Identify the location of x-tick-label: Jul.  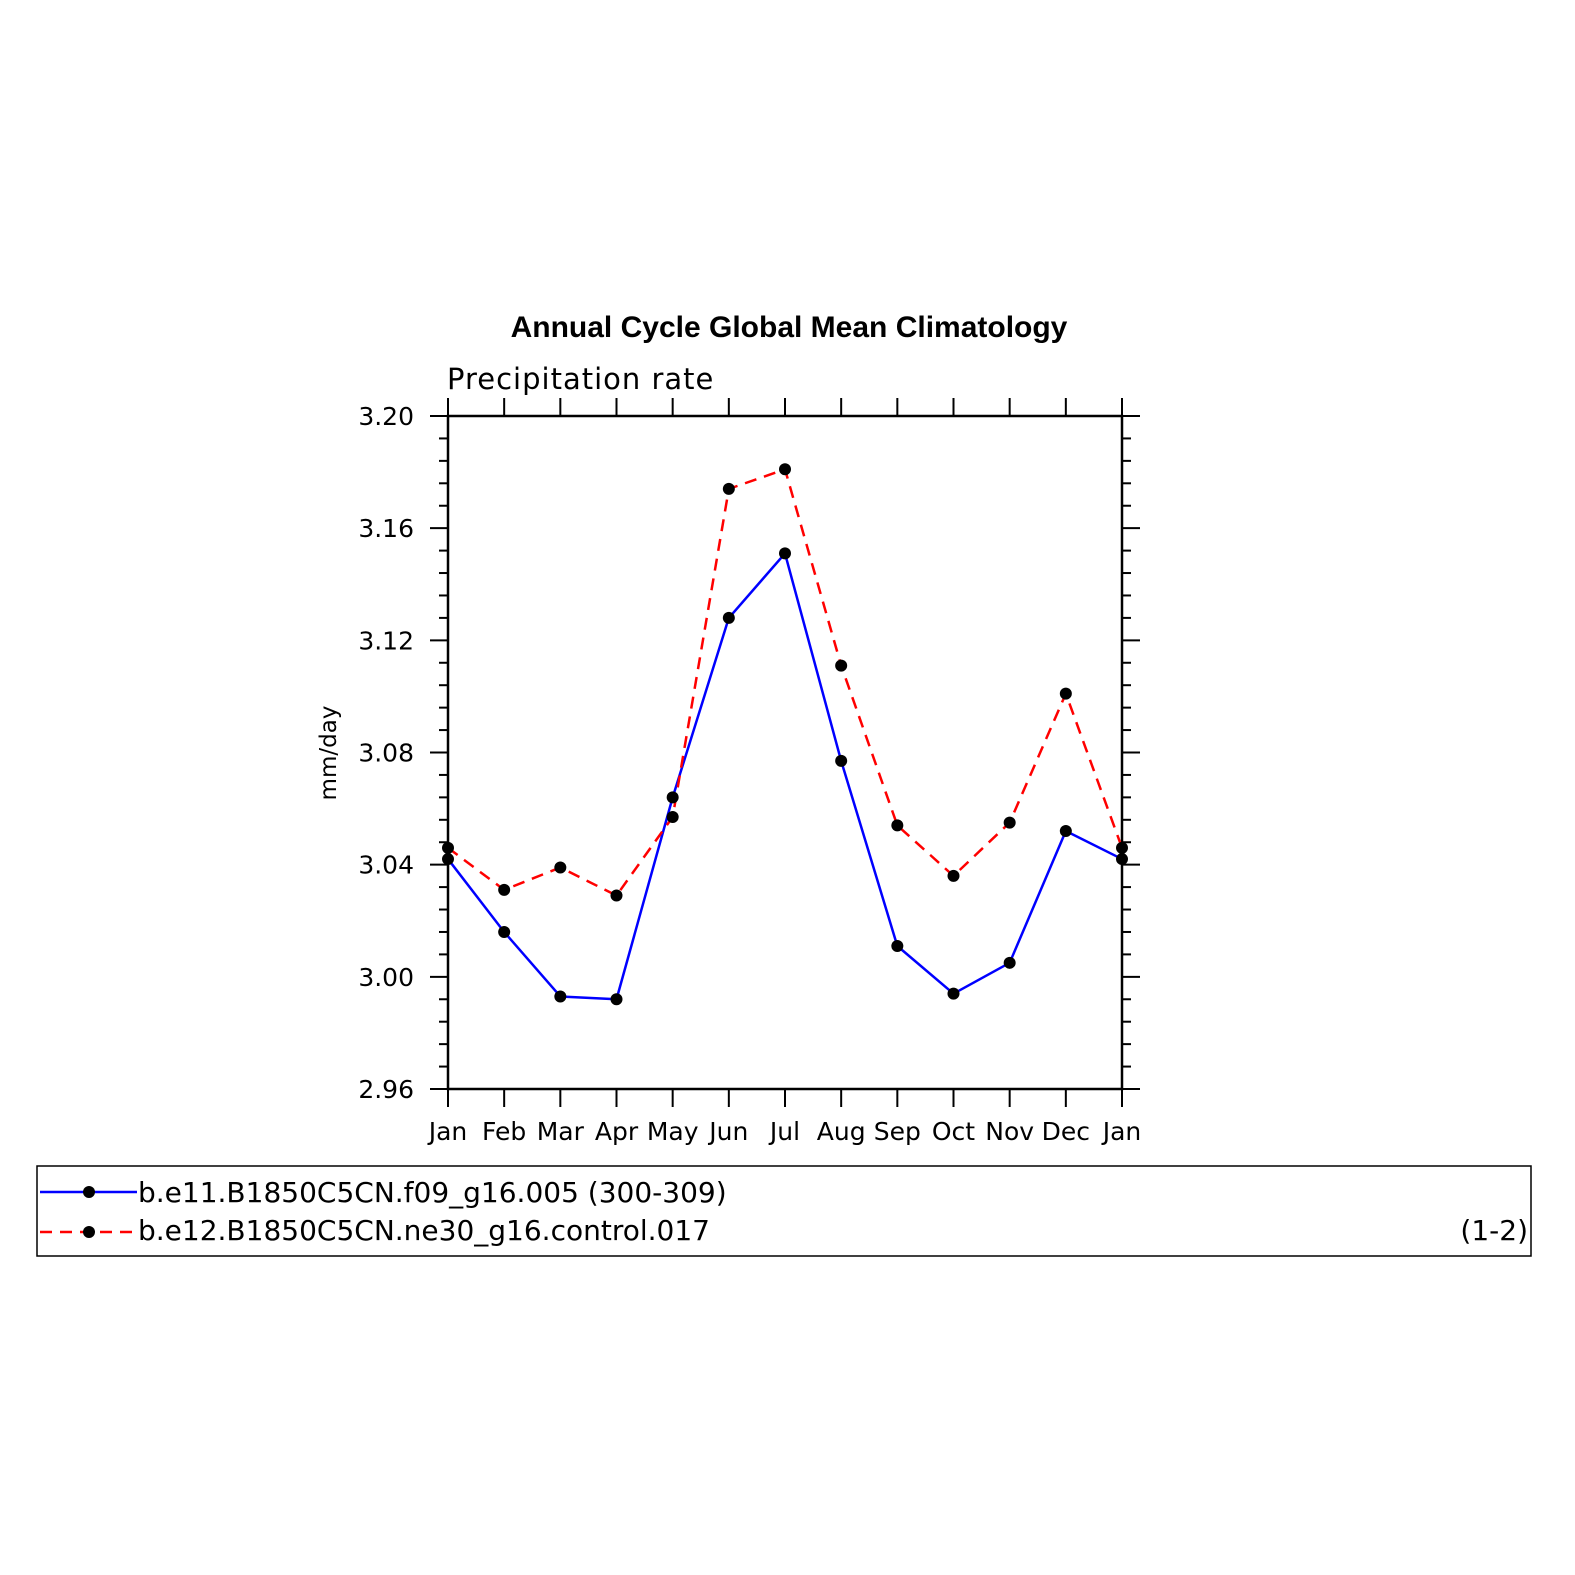
(784, 1131).